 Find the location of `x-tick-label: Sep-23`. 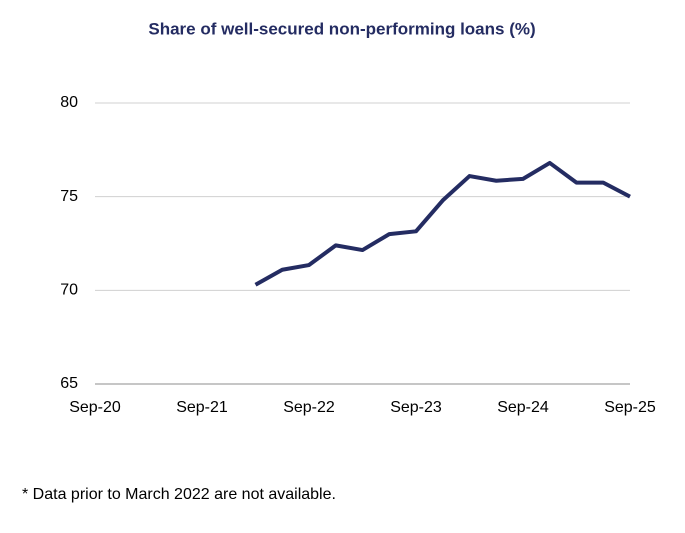

x-tick-label: Sep-23 is located at coordinates (416, 407).